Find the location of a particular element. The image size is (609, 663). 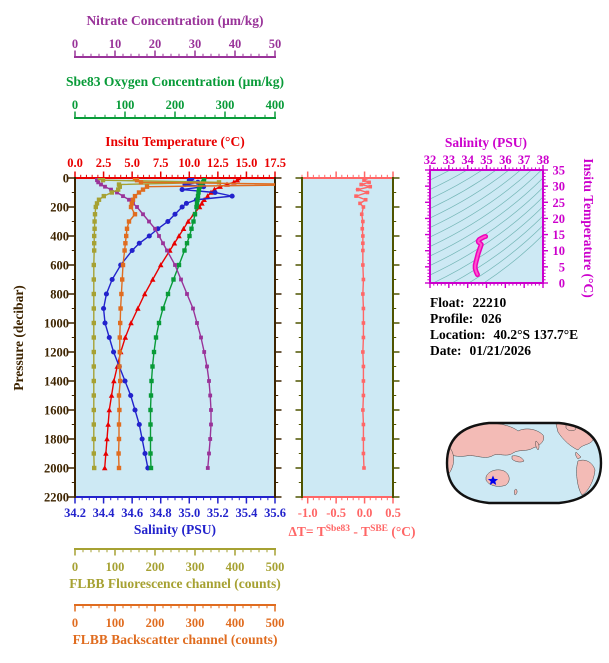

date-value: 01/21/2026 is located at coordinates (500, 350).